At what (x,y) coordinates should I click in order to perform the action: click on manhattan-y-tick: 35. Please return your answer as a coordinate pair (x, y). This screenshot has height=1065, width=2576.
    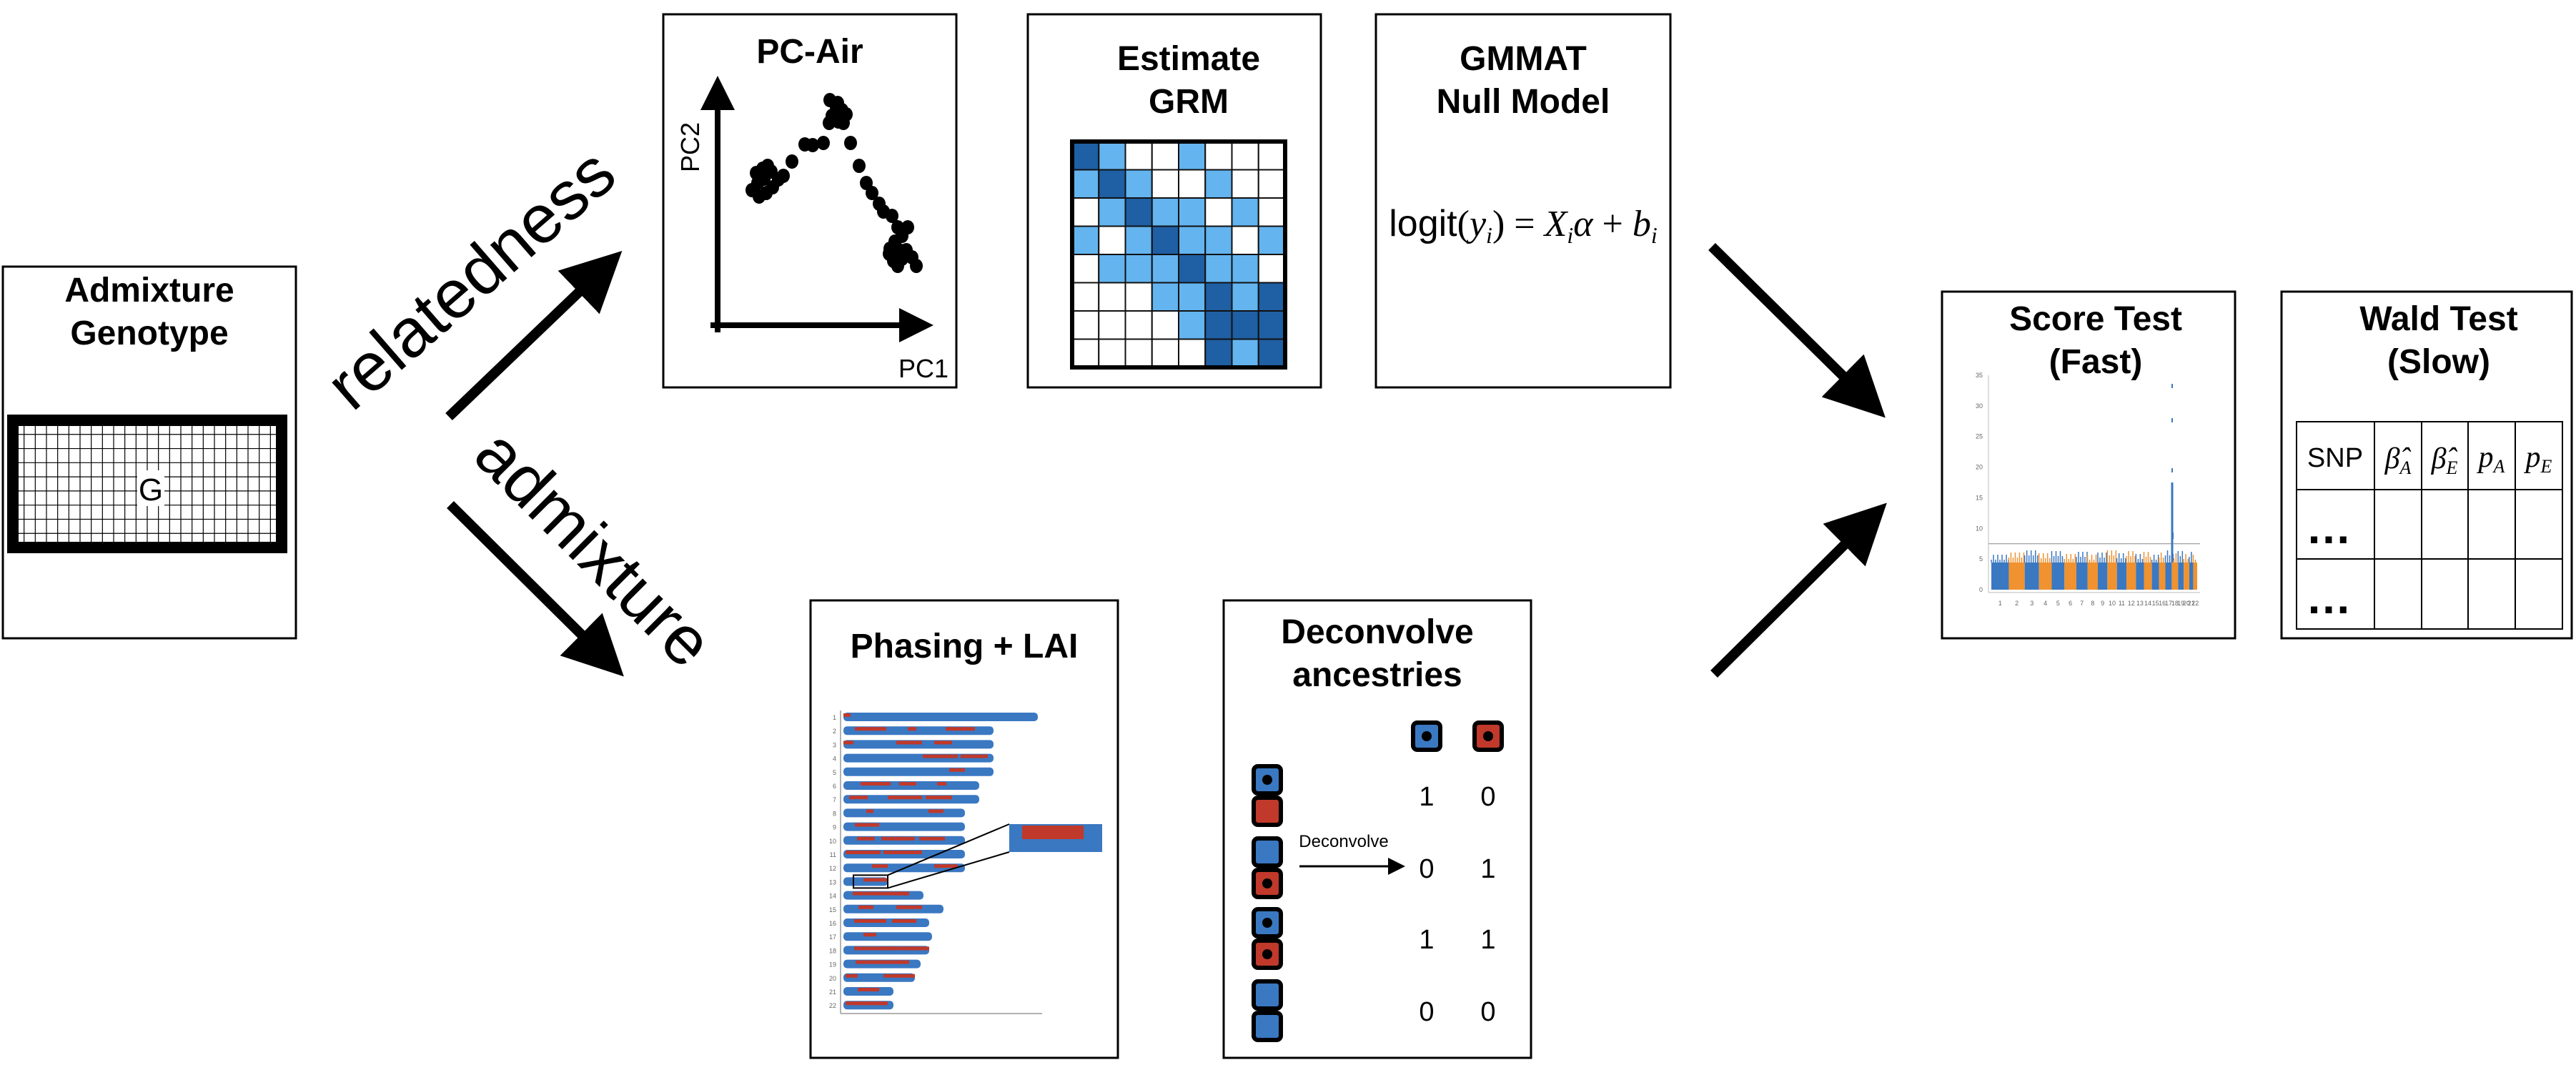
    Looking at the image, I should click on (1980, 375).